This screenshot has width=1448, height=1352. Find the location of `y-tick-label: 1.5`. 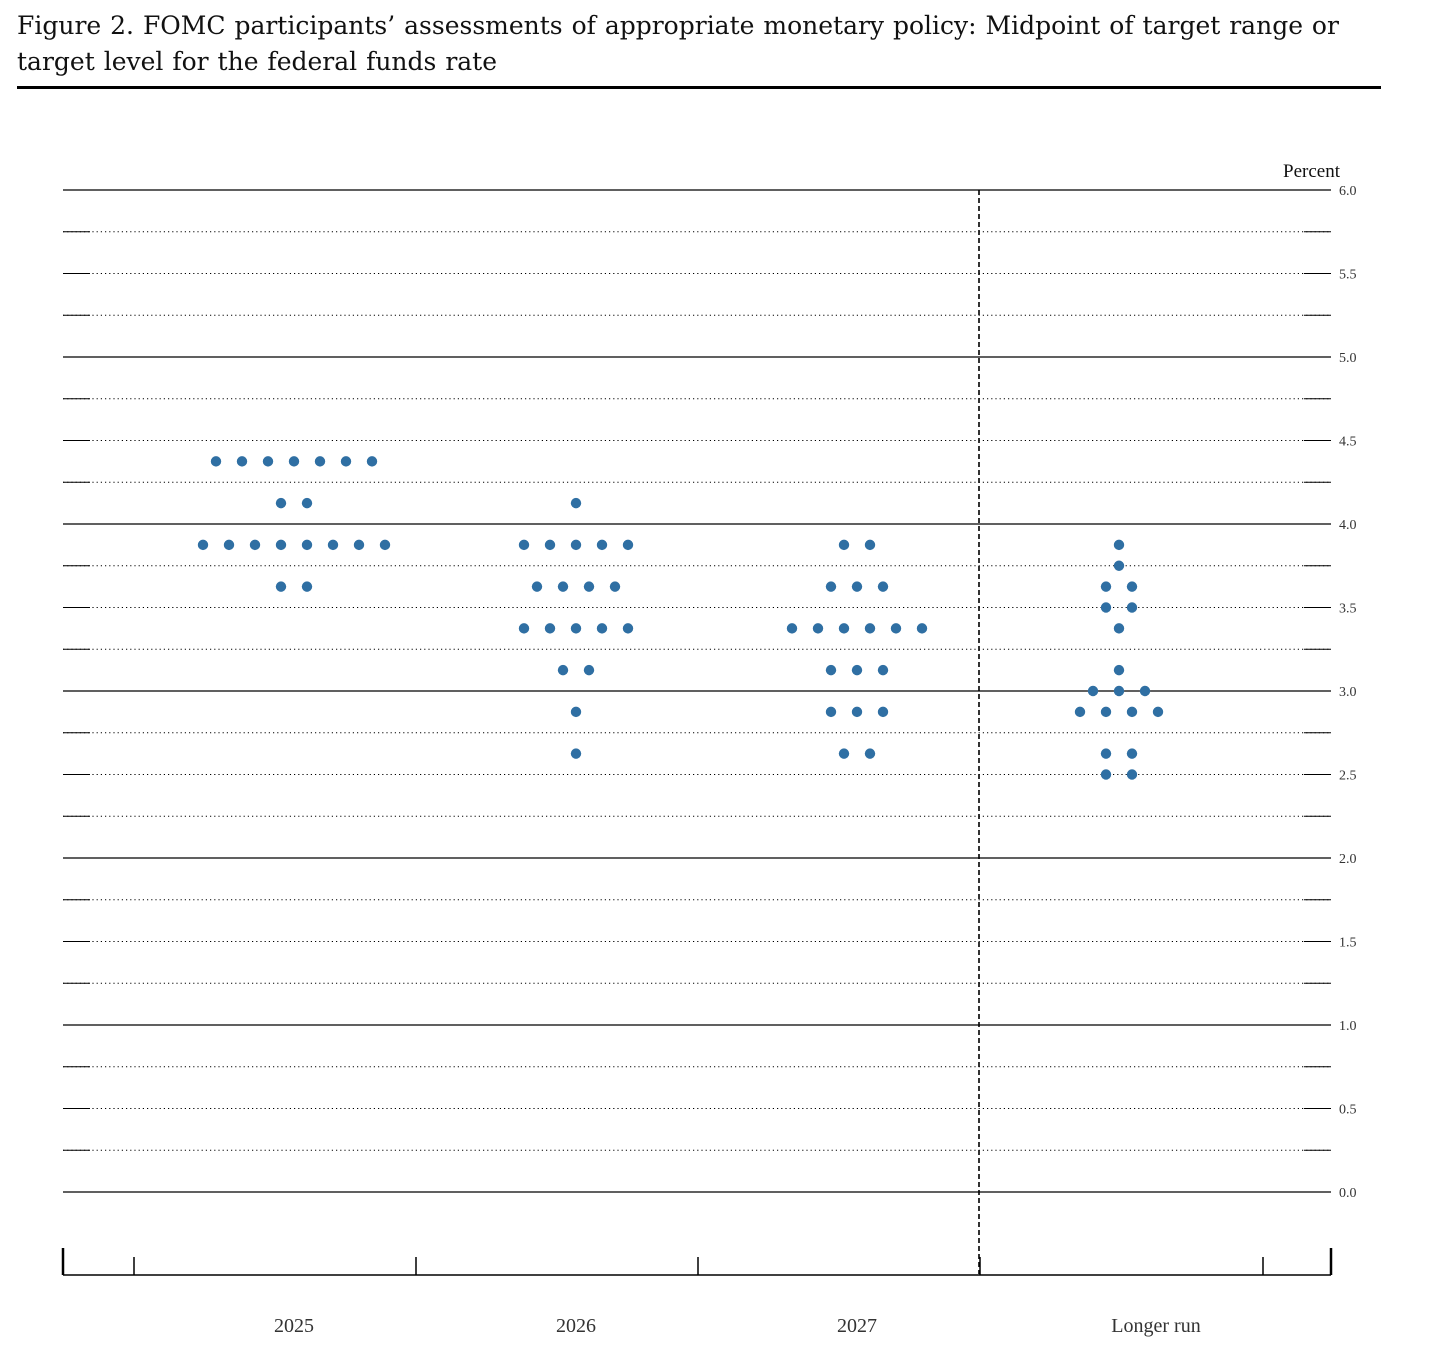

y-tick-label: 1.5 is located at coordinates (1348, 943).